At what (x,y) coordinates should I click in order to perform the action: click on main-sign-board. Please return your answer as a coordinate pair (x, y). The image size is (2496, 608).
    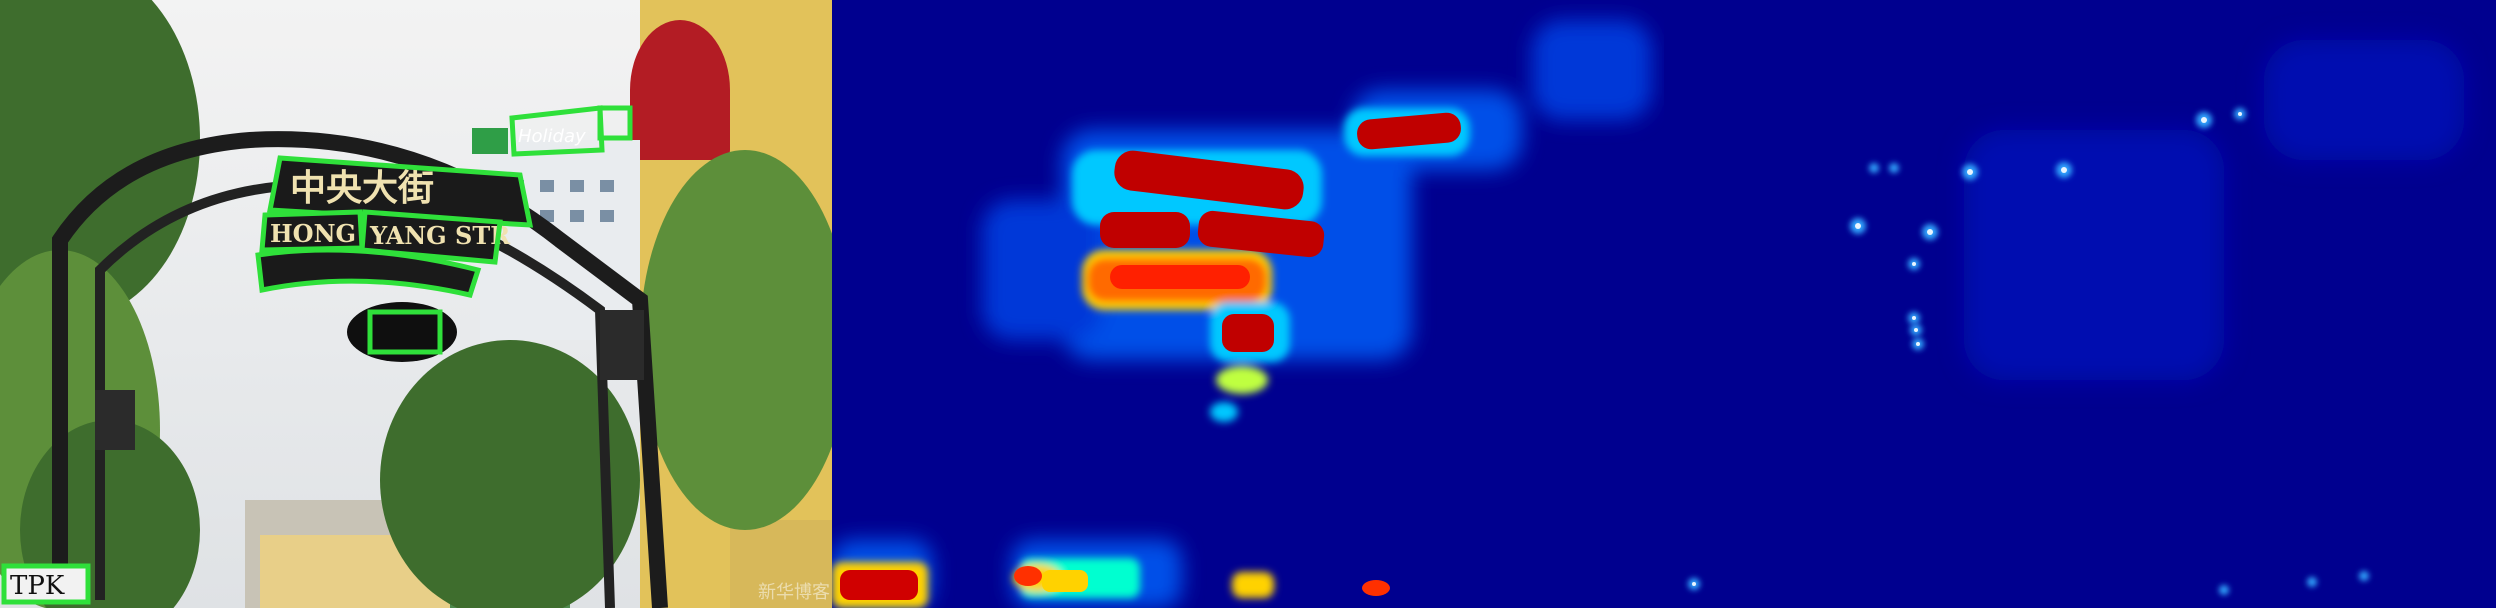
    Looking at the image, I should click on (400, 191).